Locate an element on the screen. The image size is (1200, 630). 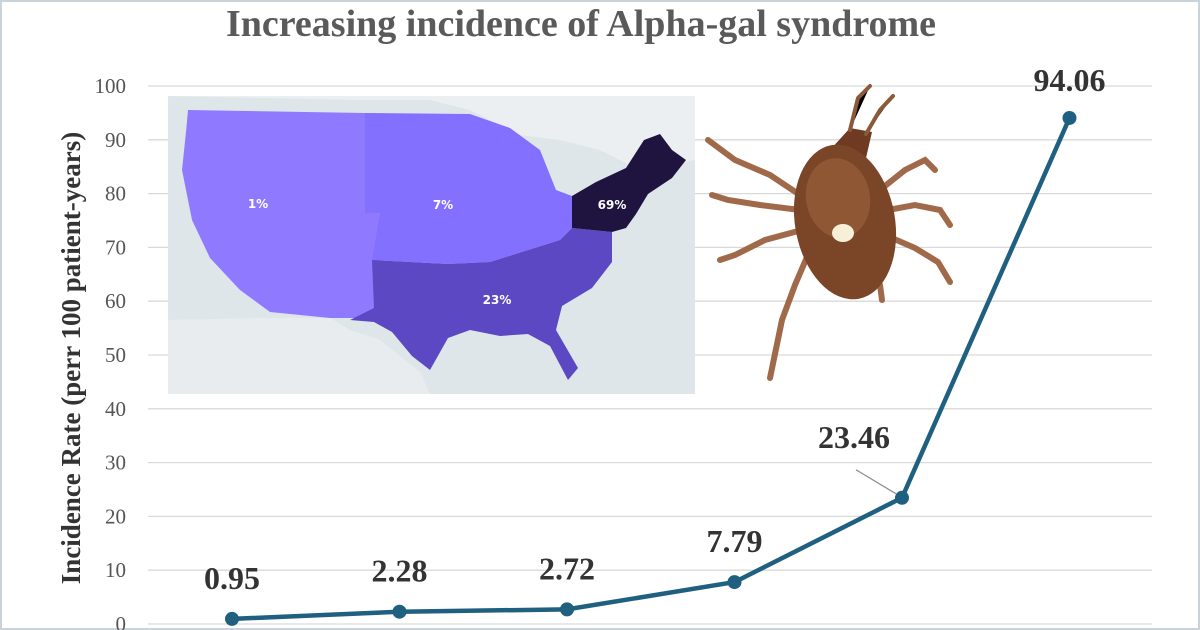
map-label-midwest: 7% is located at coordinates (443, 205).